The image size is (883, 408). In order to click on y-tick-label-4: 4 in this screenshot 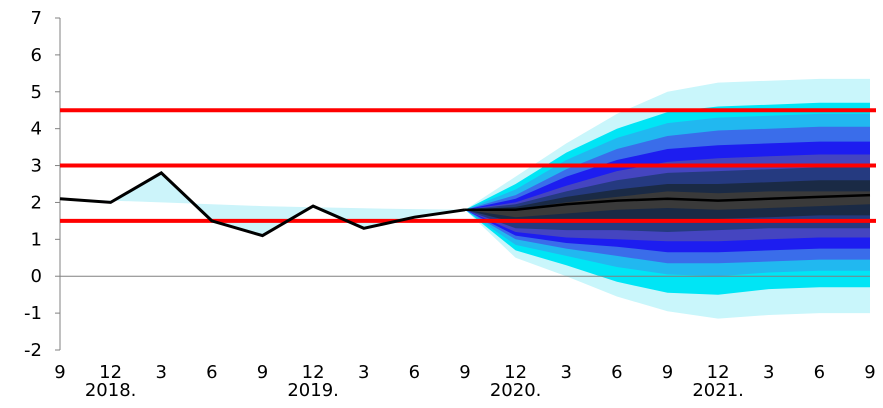, I will do `click(36, 129)`.